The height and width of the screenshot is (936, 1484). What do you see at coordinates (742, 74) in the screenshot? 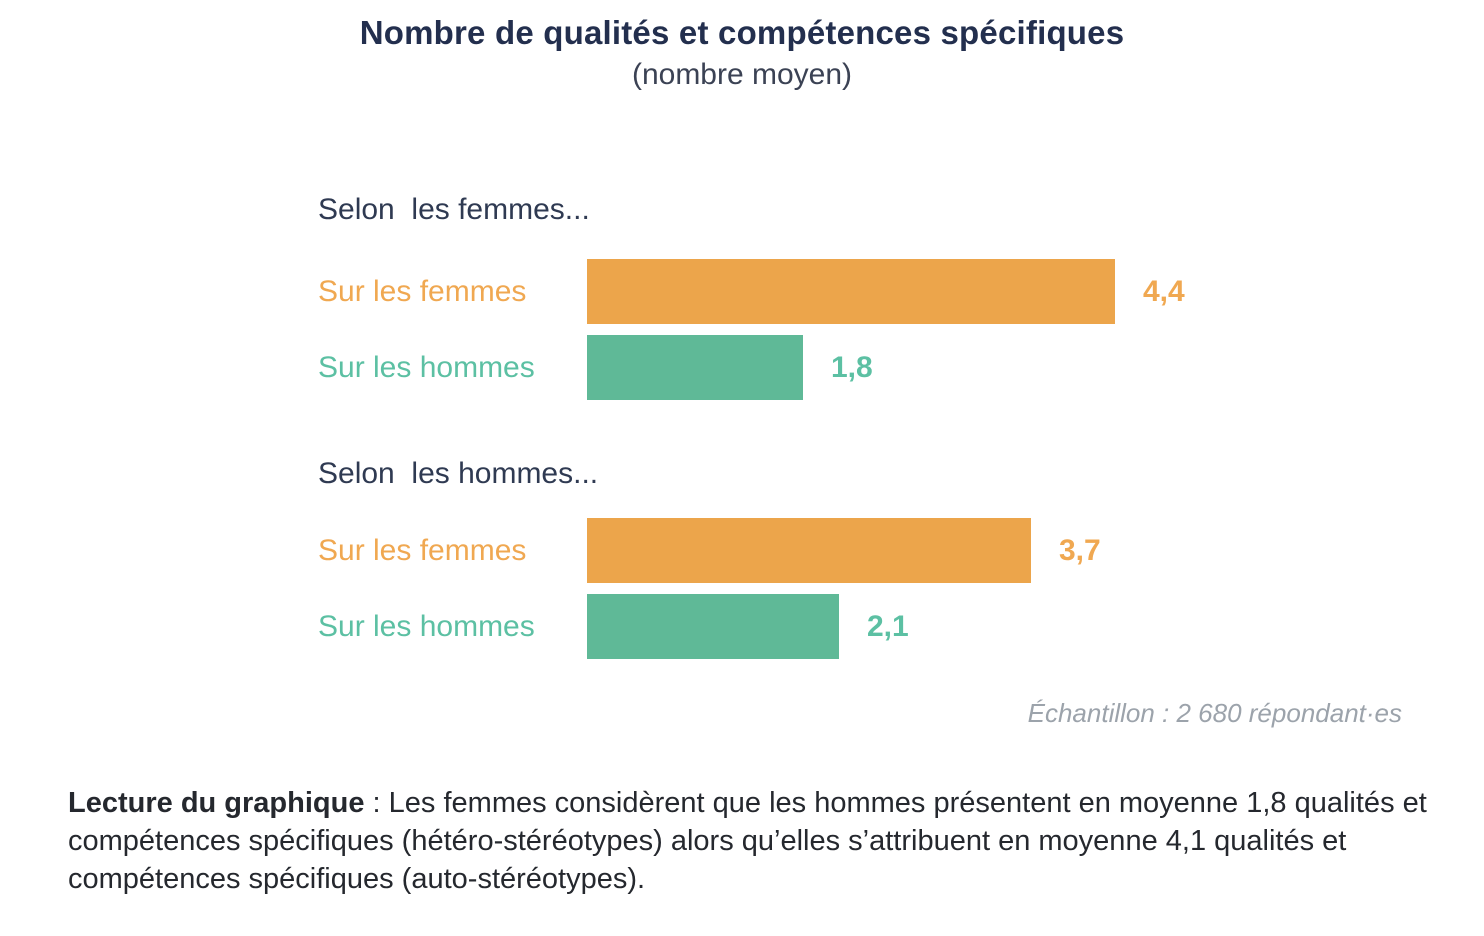
I see `page-subtitle: (nombre moyen)` at bounding box center [742, 74].